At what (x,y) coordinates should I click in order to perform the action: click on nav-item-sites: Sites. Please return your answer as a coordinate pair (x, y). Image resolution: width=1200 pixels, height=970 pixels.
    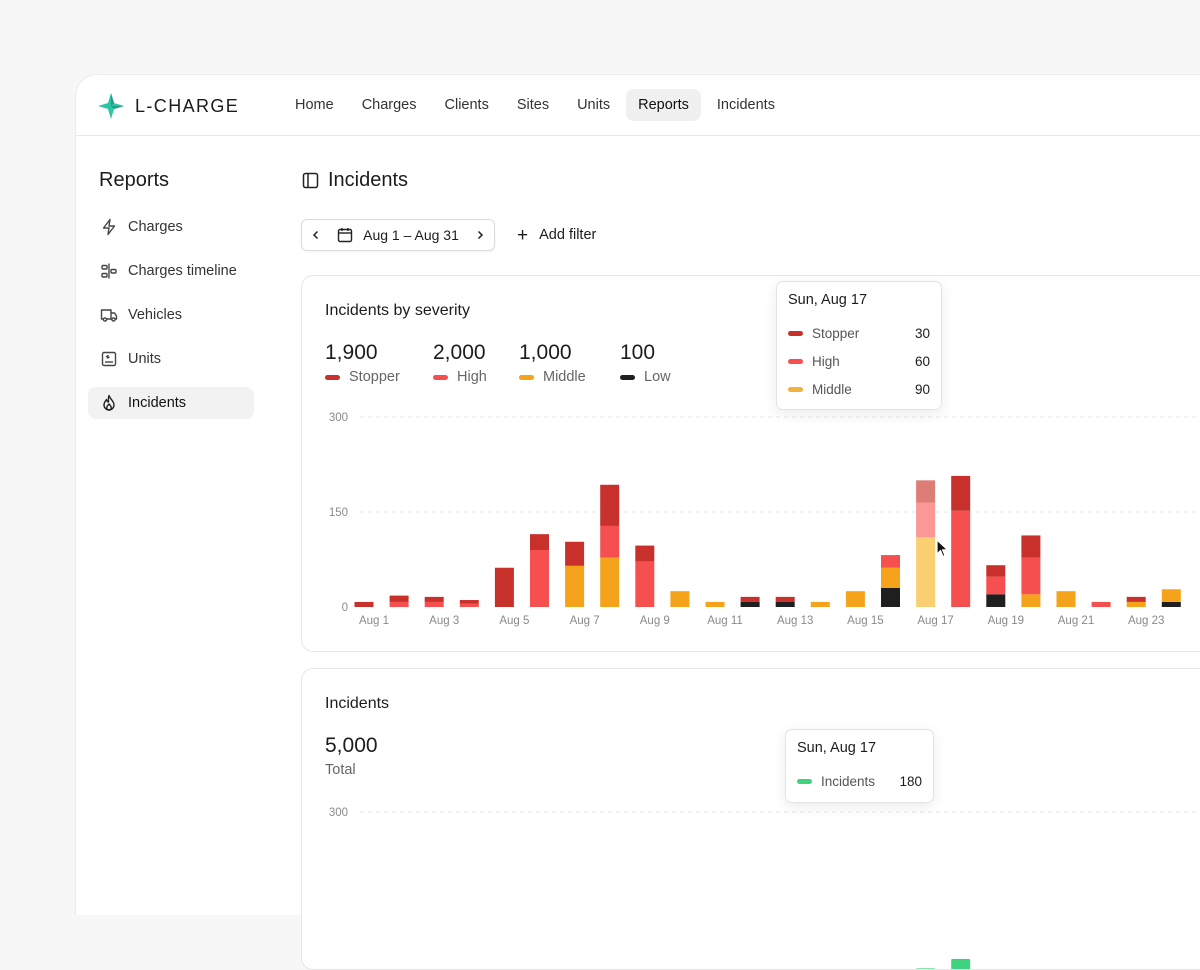
    Looking at the image, I should click on (533, 105).